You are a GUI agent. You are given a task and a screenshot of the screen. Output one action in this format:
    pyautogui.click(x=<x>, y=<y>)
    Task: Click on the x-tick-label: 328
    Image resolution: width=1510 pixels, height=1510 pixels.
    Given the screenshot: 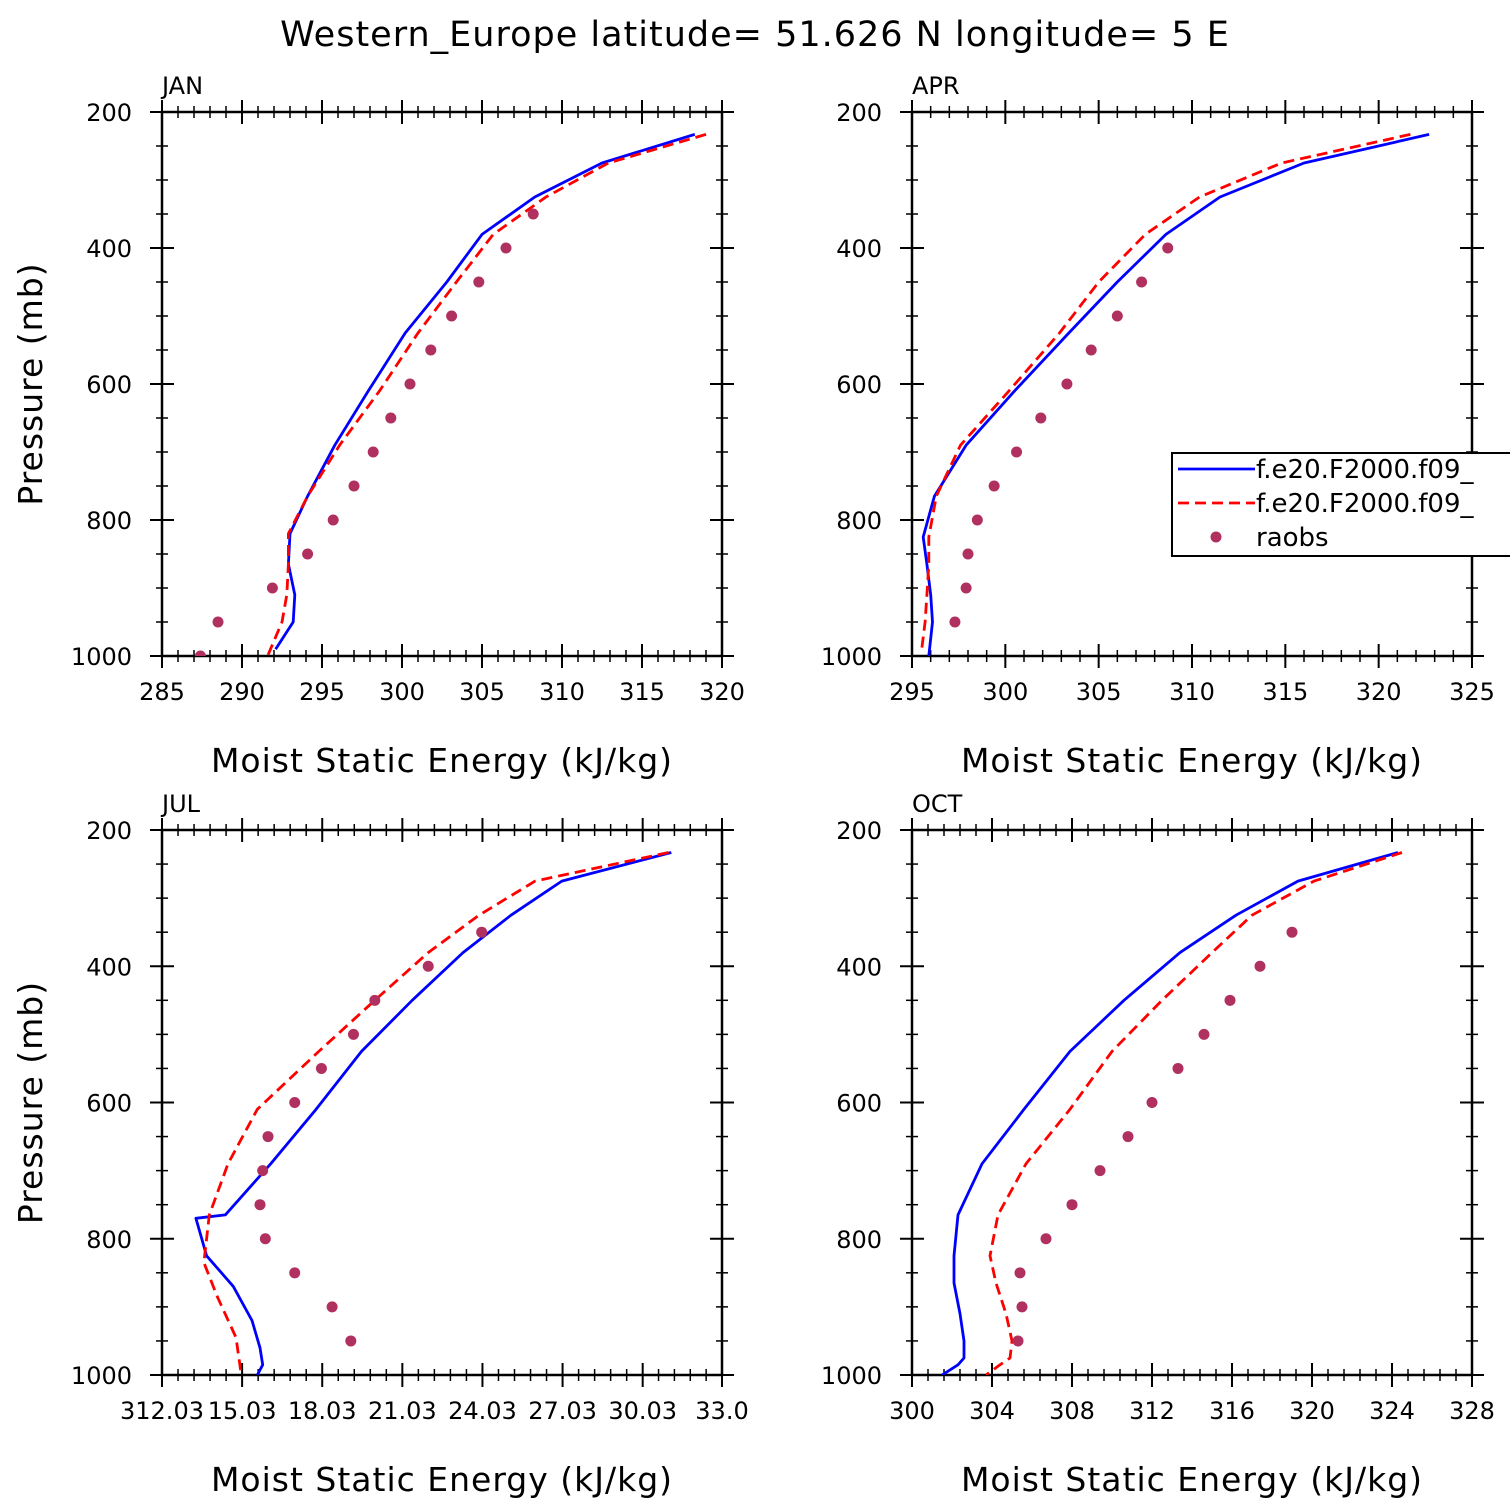 What is the action you would take?
    pyautogui.click(x=1472, y=1411)
    